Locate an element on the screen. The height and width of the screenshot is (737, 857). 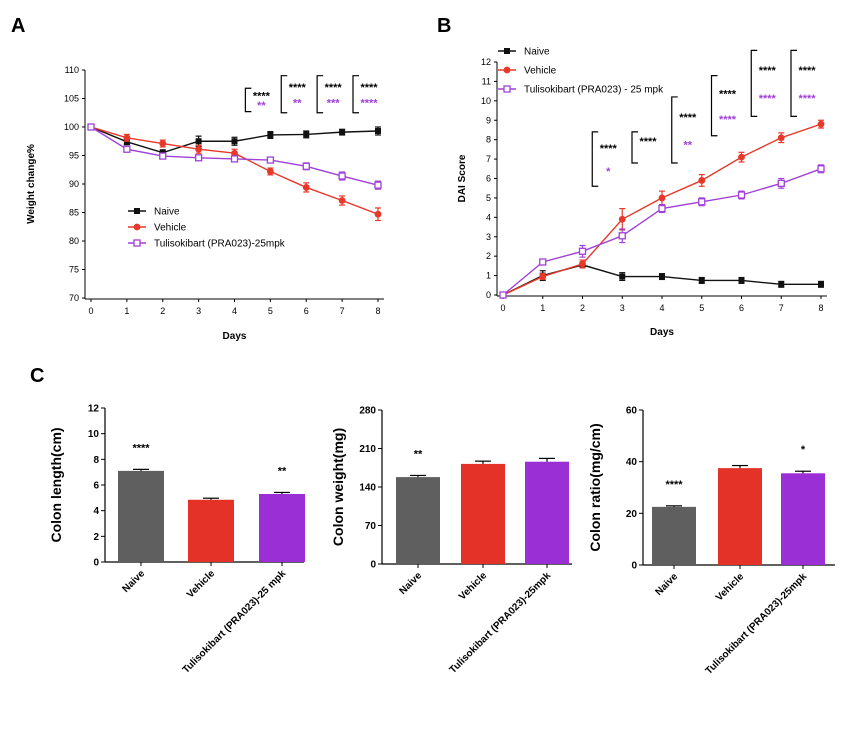
y-axis-label: Colon length(cm) is located at coordinates (56, 484).